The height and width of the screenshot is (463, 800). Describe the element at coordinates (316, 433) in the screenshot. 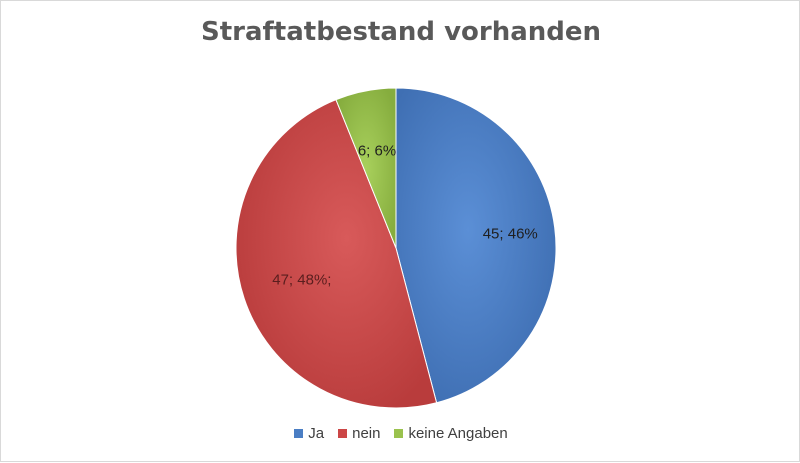

I see `legend-label-0: Ja` at that location.